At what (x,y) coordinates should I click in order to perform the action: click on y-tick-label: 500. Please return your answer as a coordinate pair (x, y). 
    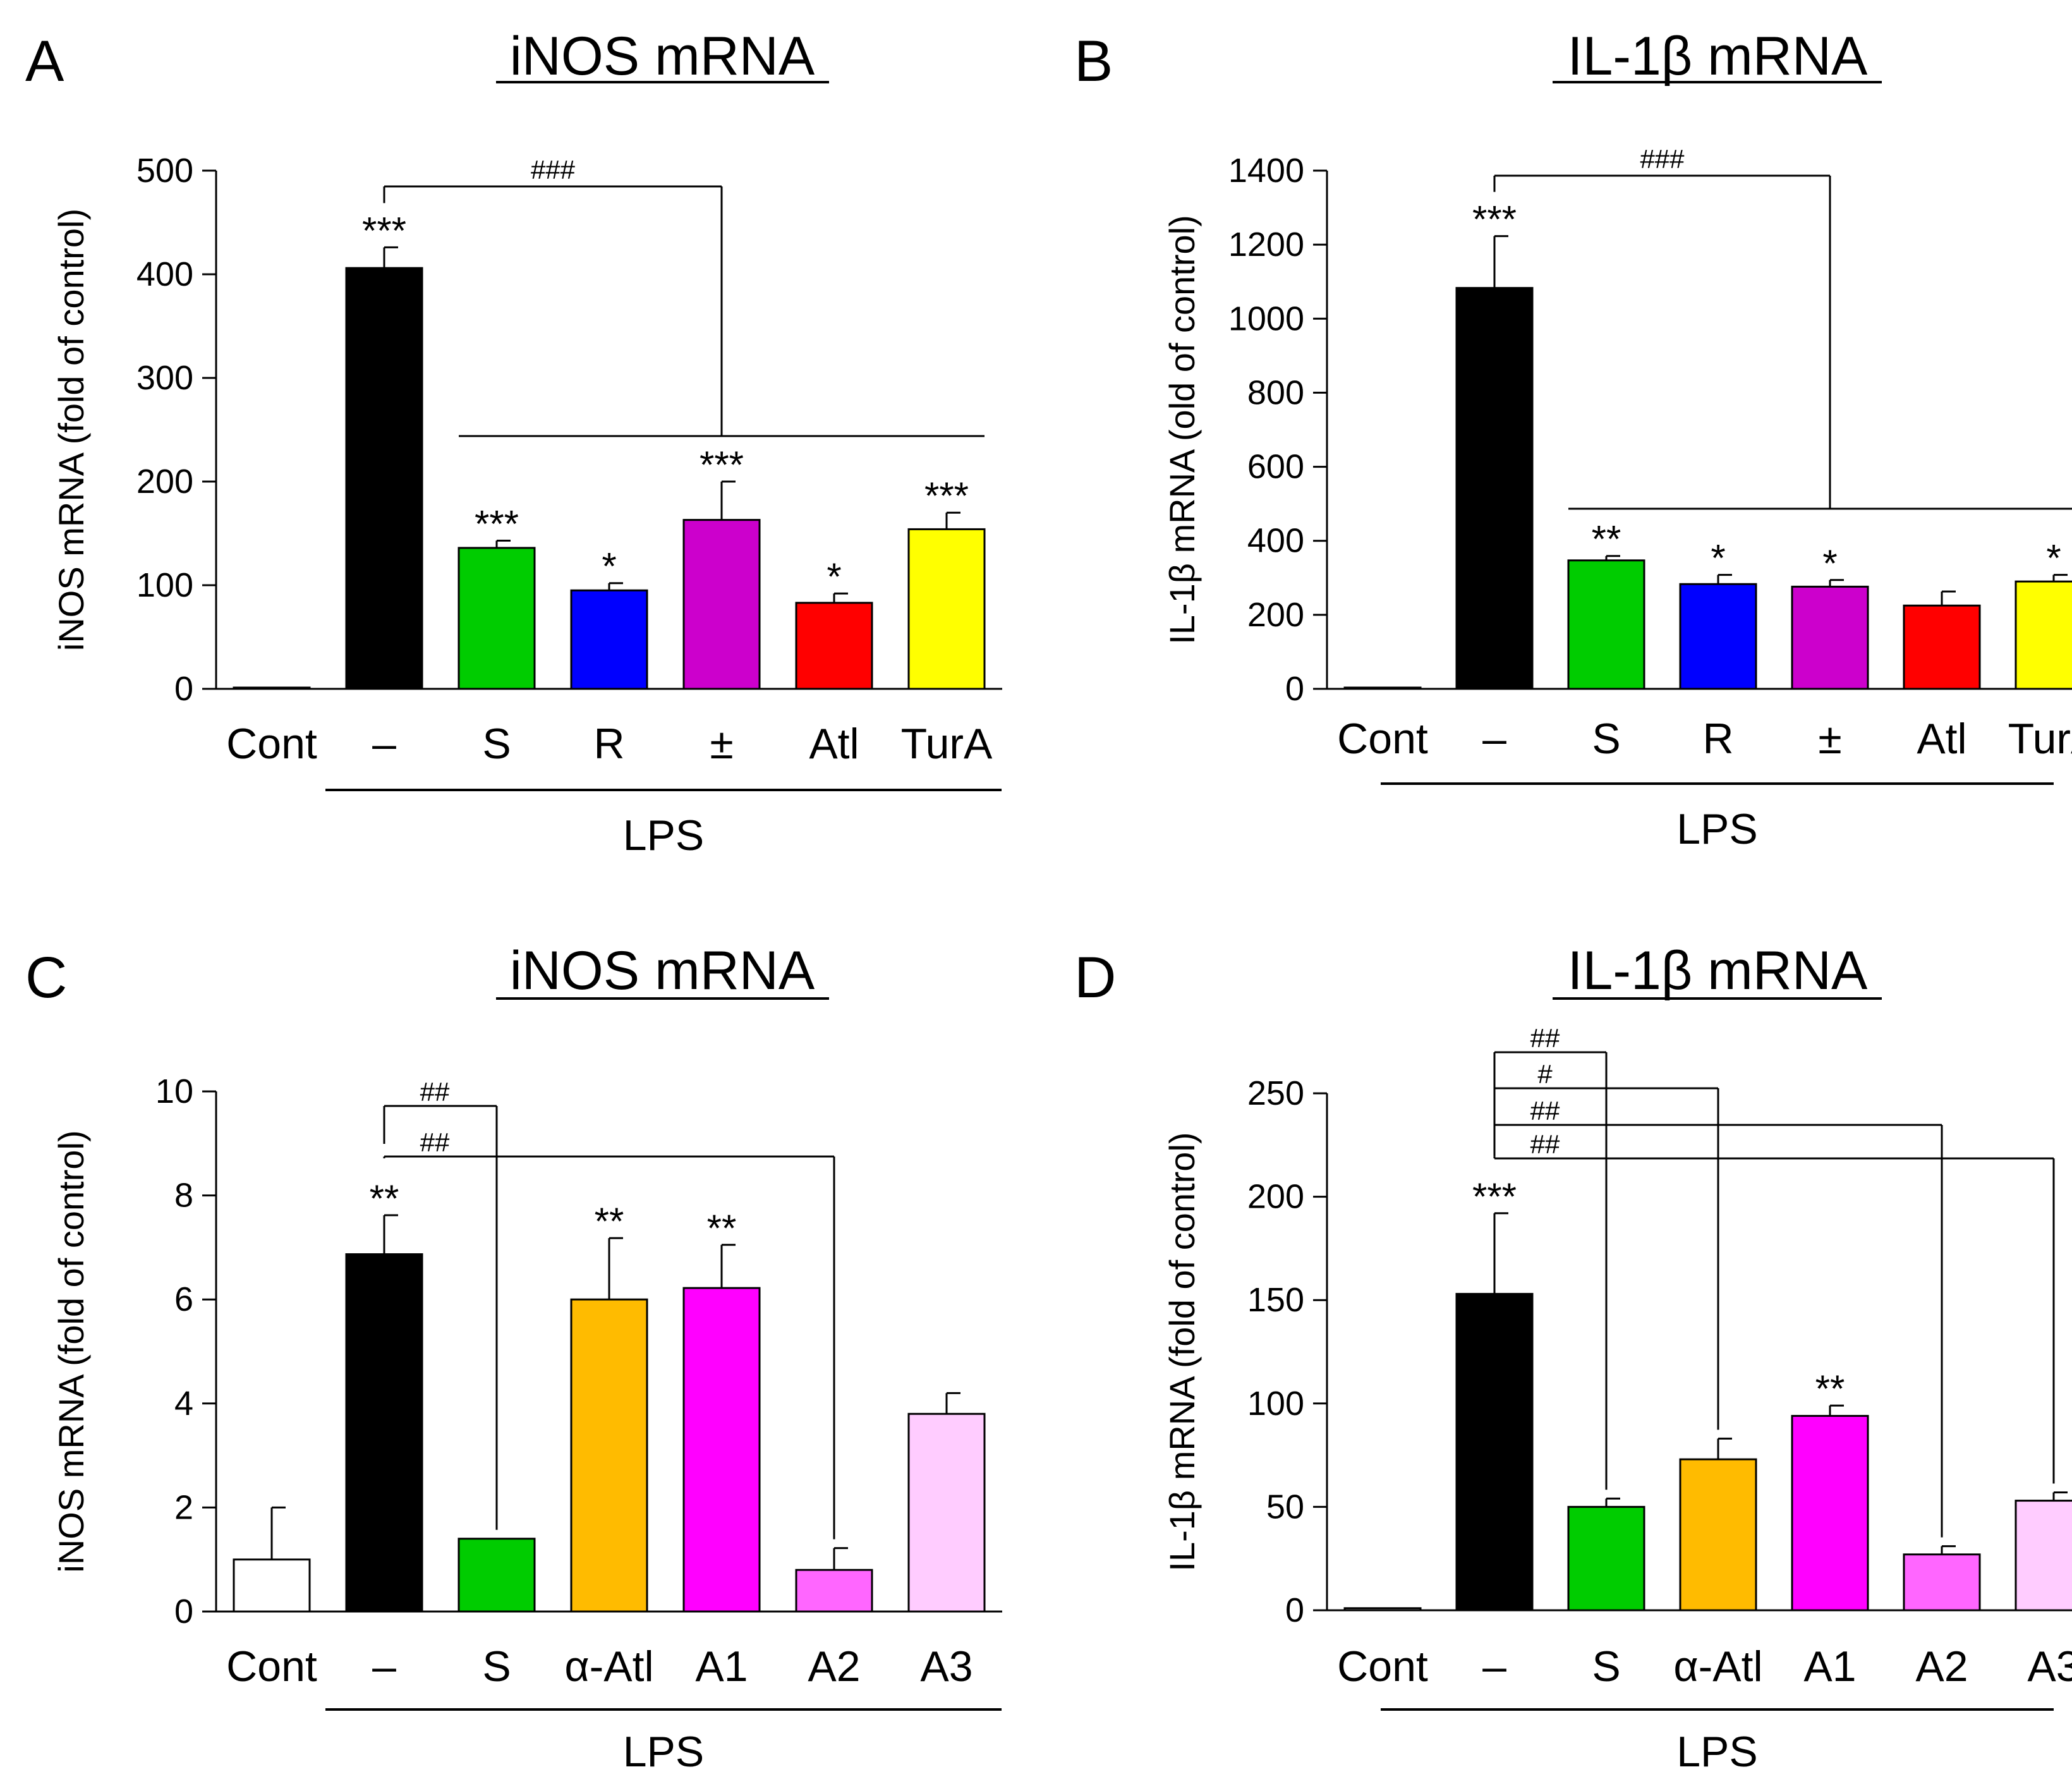
    Looking at the image, I should click on (164, 171).